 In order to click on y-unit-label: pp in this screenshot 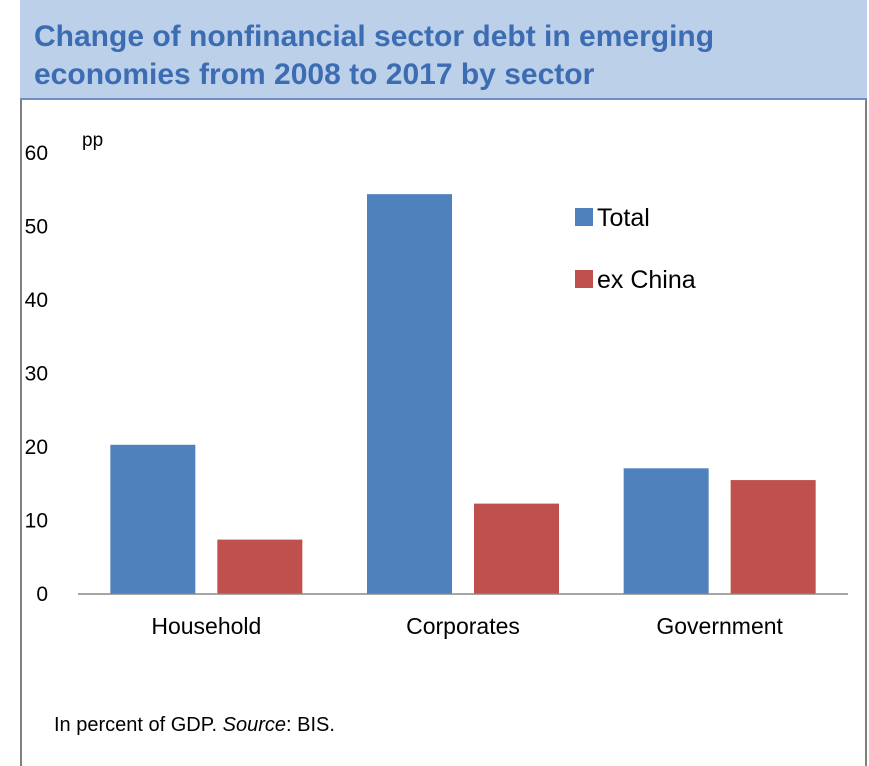, I will do `click(92, 140)`.